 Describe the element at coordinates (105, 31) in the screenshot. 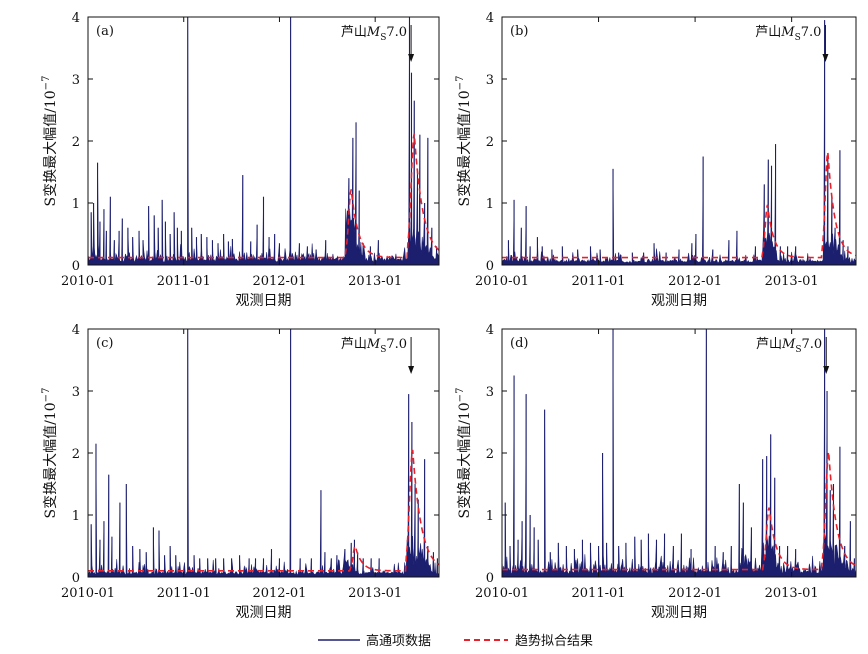

I see `panel-label: (a)` at that location.